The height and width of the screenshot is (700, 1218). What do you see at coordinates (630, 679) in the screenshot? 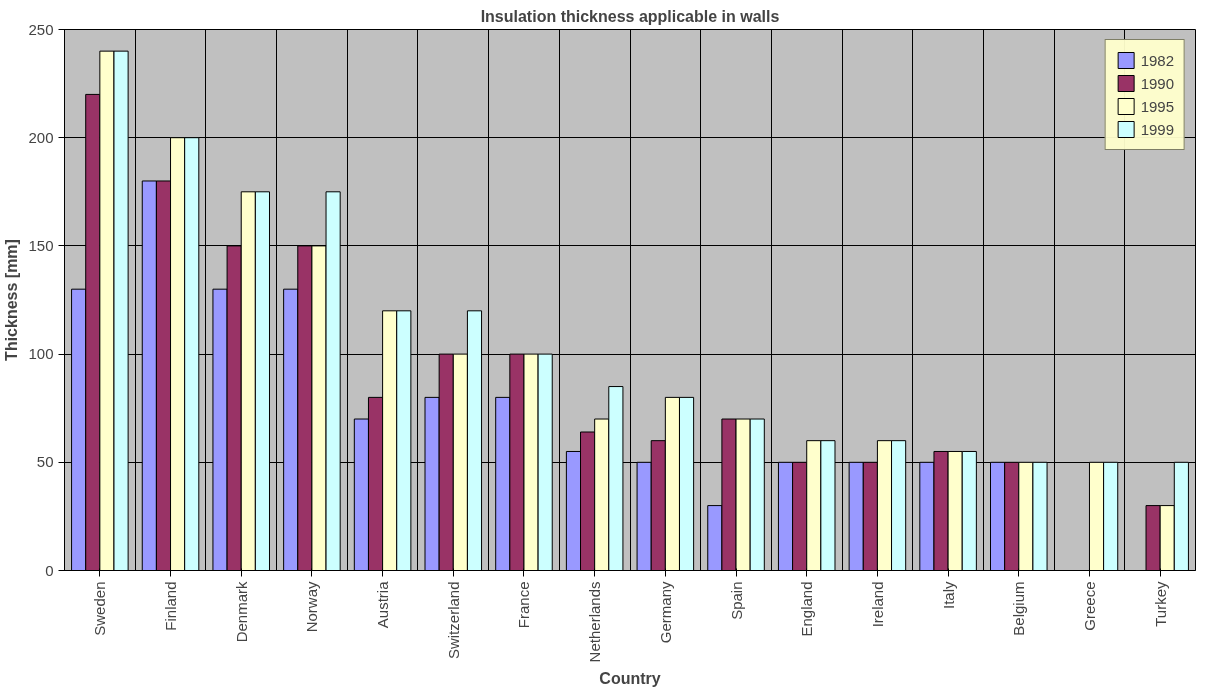
I see `x-axis-title: Country` at bounding box center [630, 679].